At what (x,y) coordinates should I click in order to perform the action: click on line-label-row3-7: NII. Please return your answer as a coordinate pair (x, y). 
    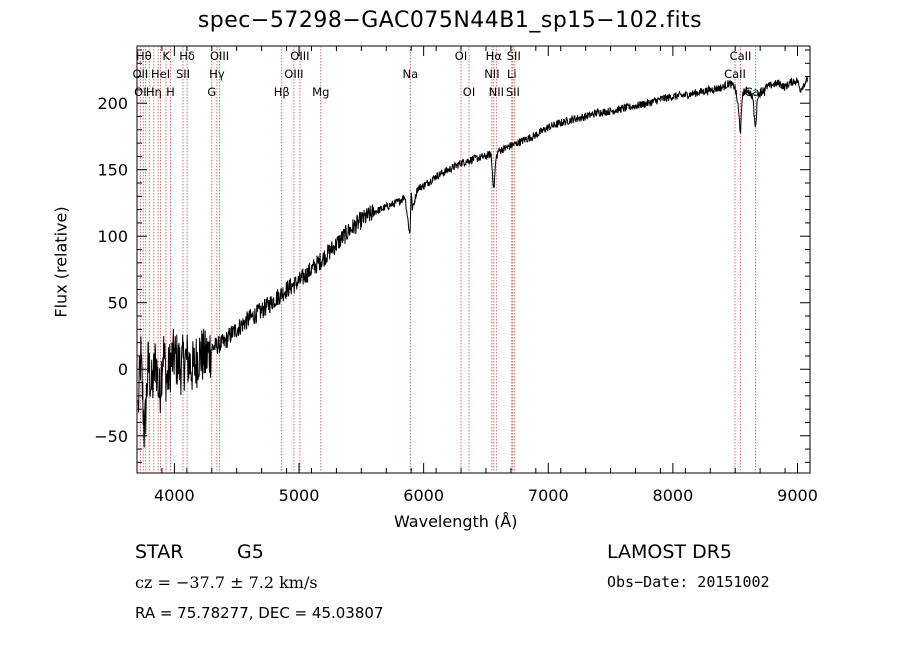
    Looking at the image, I should click on (496, 92).